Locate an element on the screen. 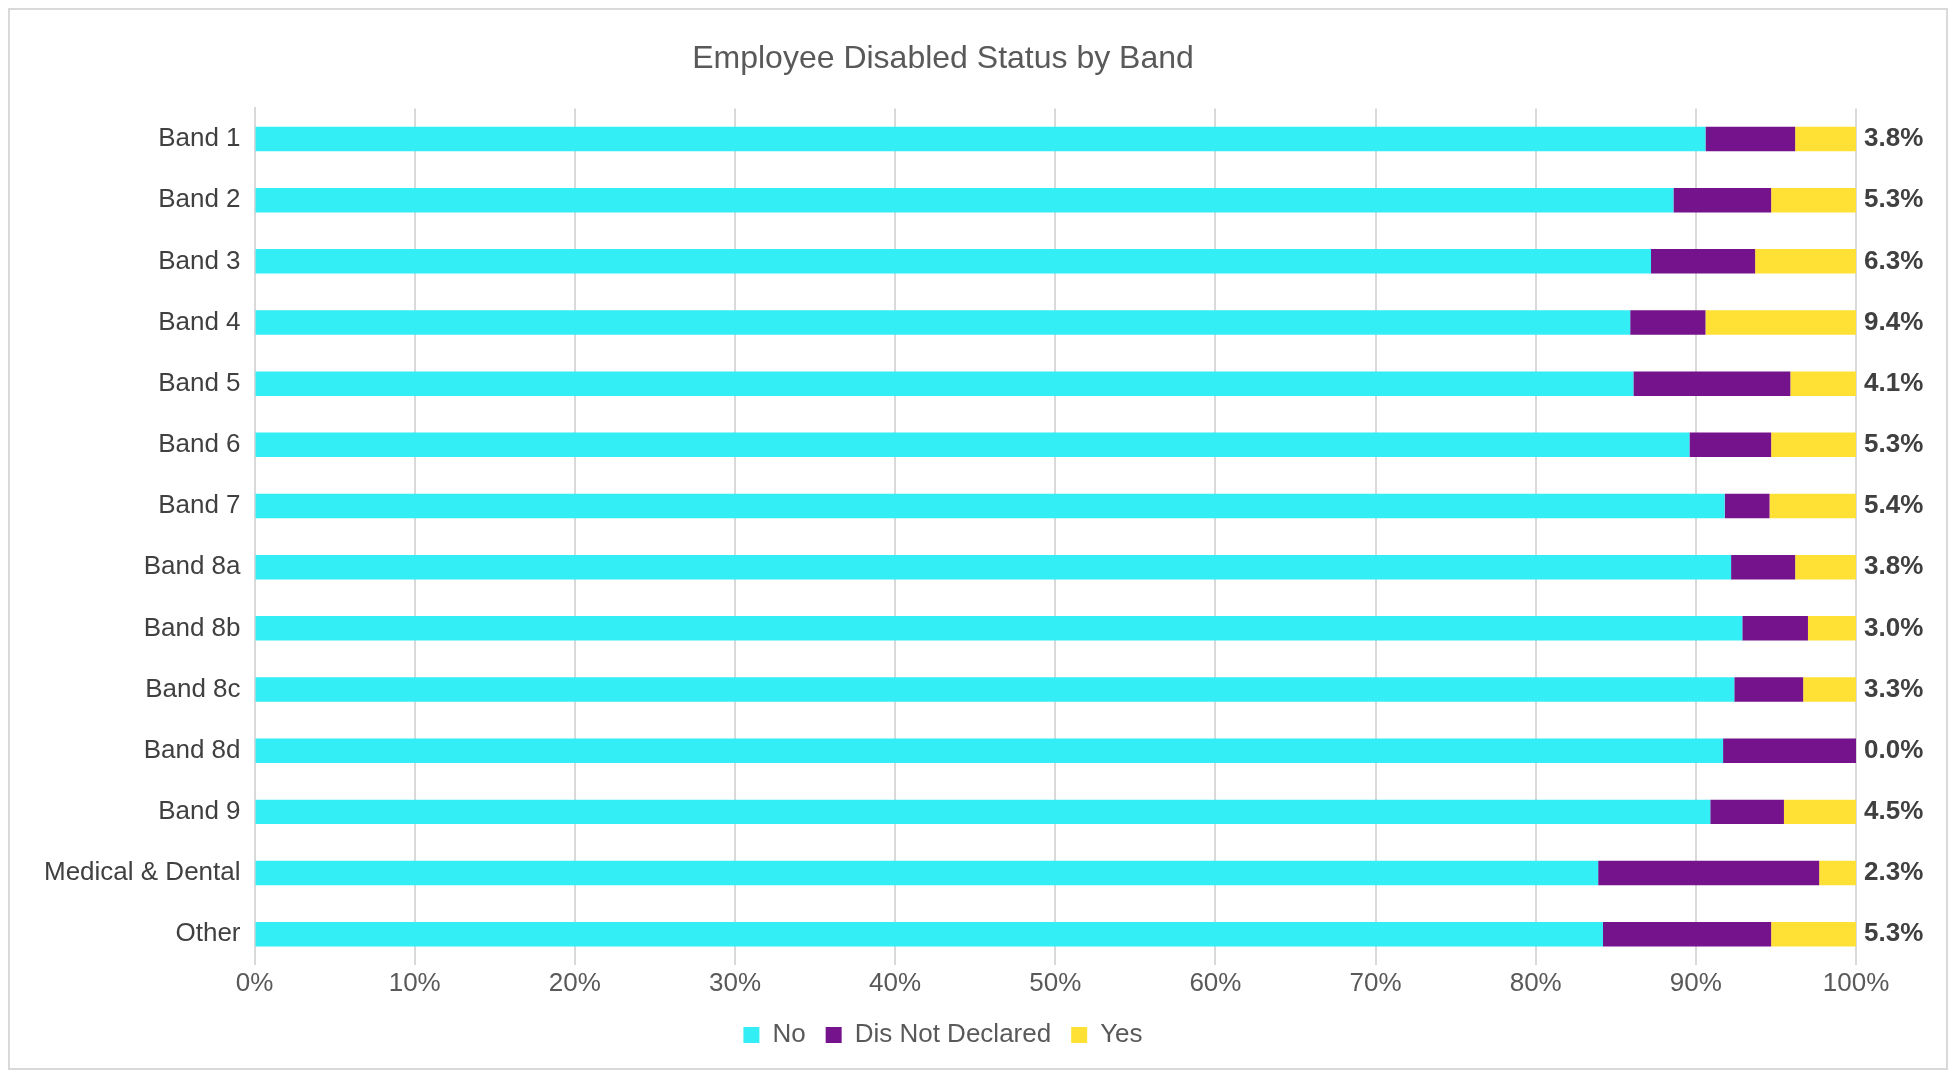 Image resolution: width=1960 pixels, height=1085 pixels. x-tick-label: 0% is located at coordinates (254, 981).